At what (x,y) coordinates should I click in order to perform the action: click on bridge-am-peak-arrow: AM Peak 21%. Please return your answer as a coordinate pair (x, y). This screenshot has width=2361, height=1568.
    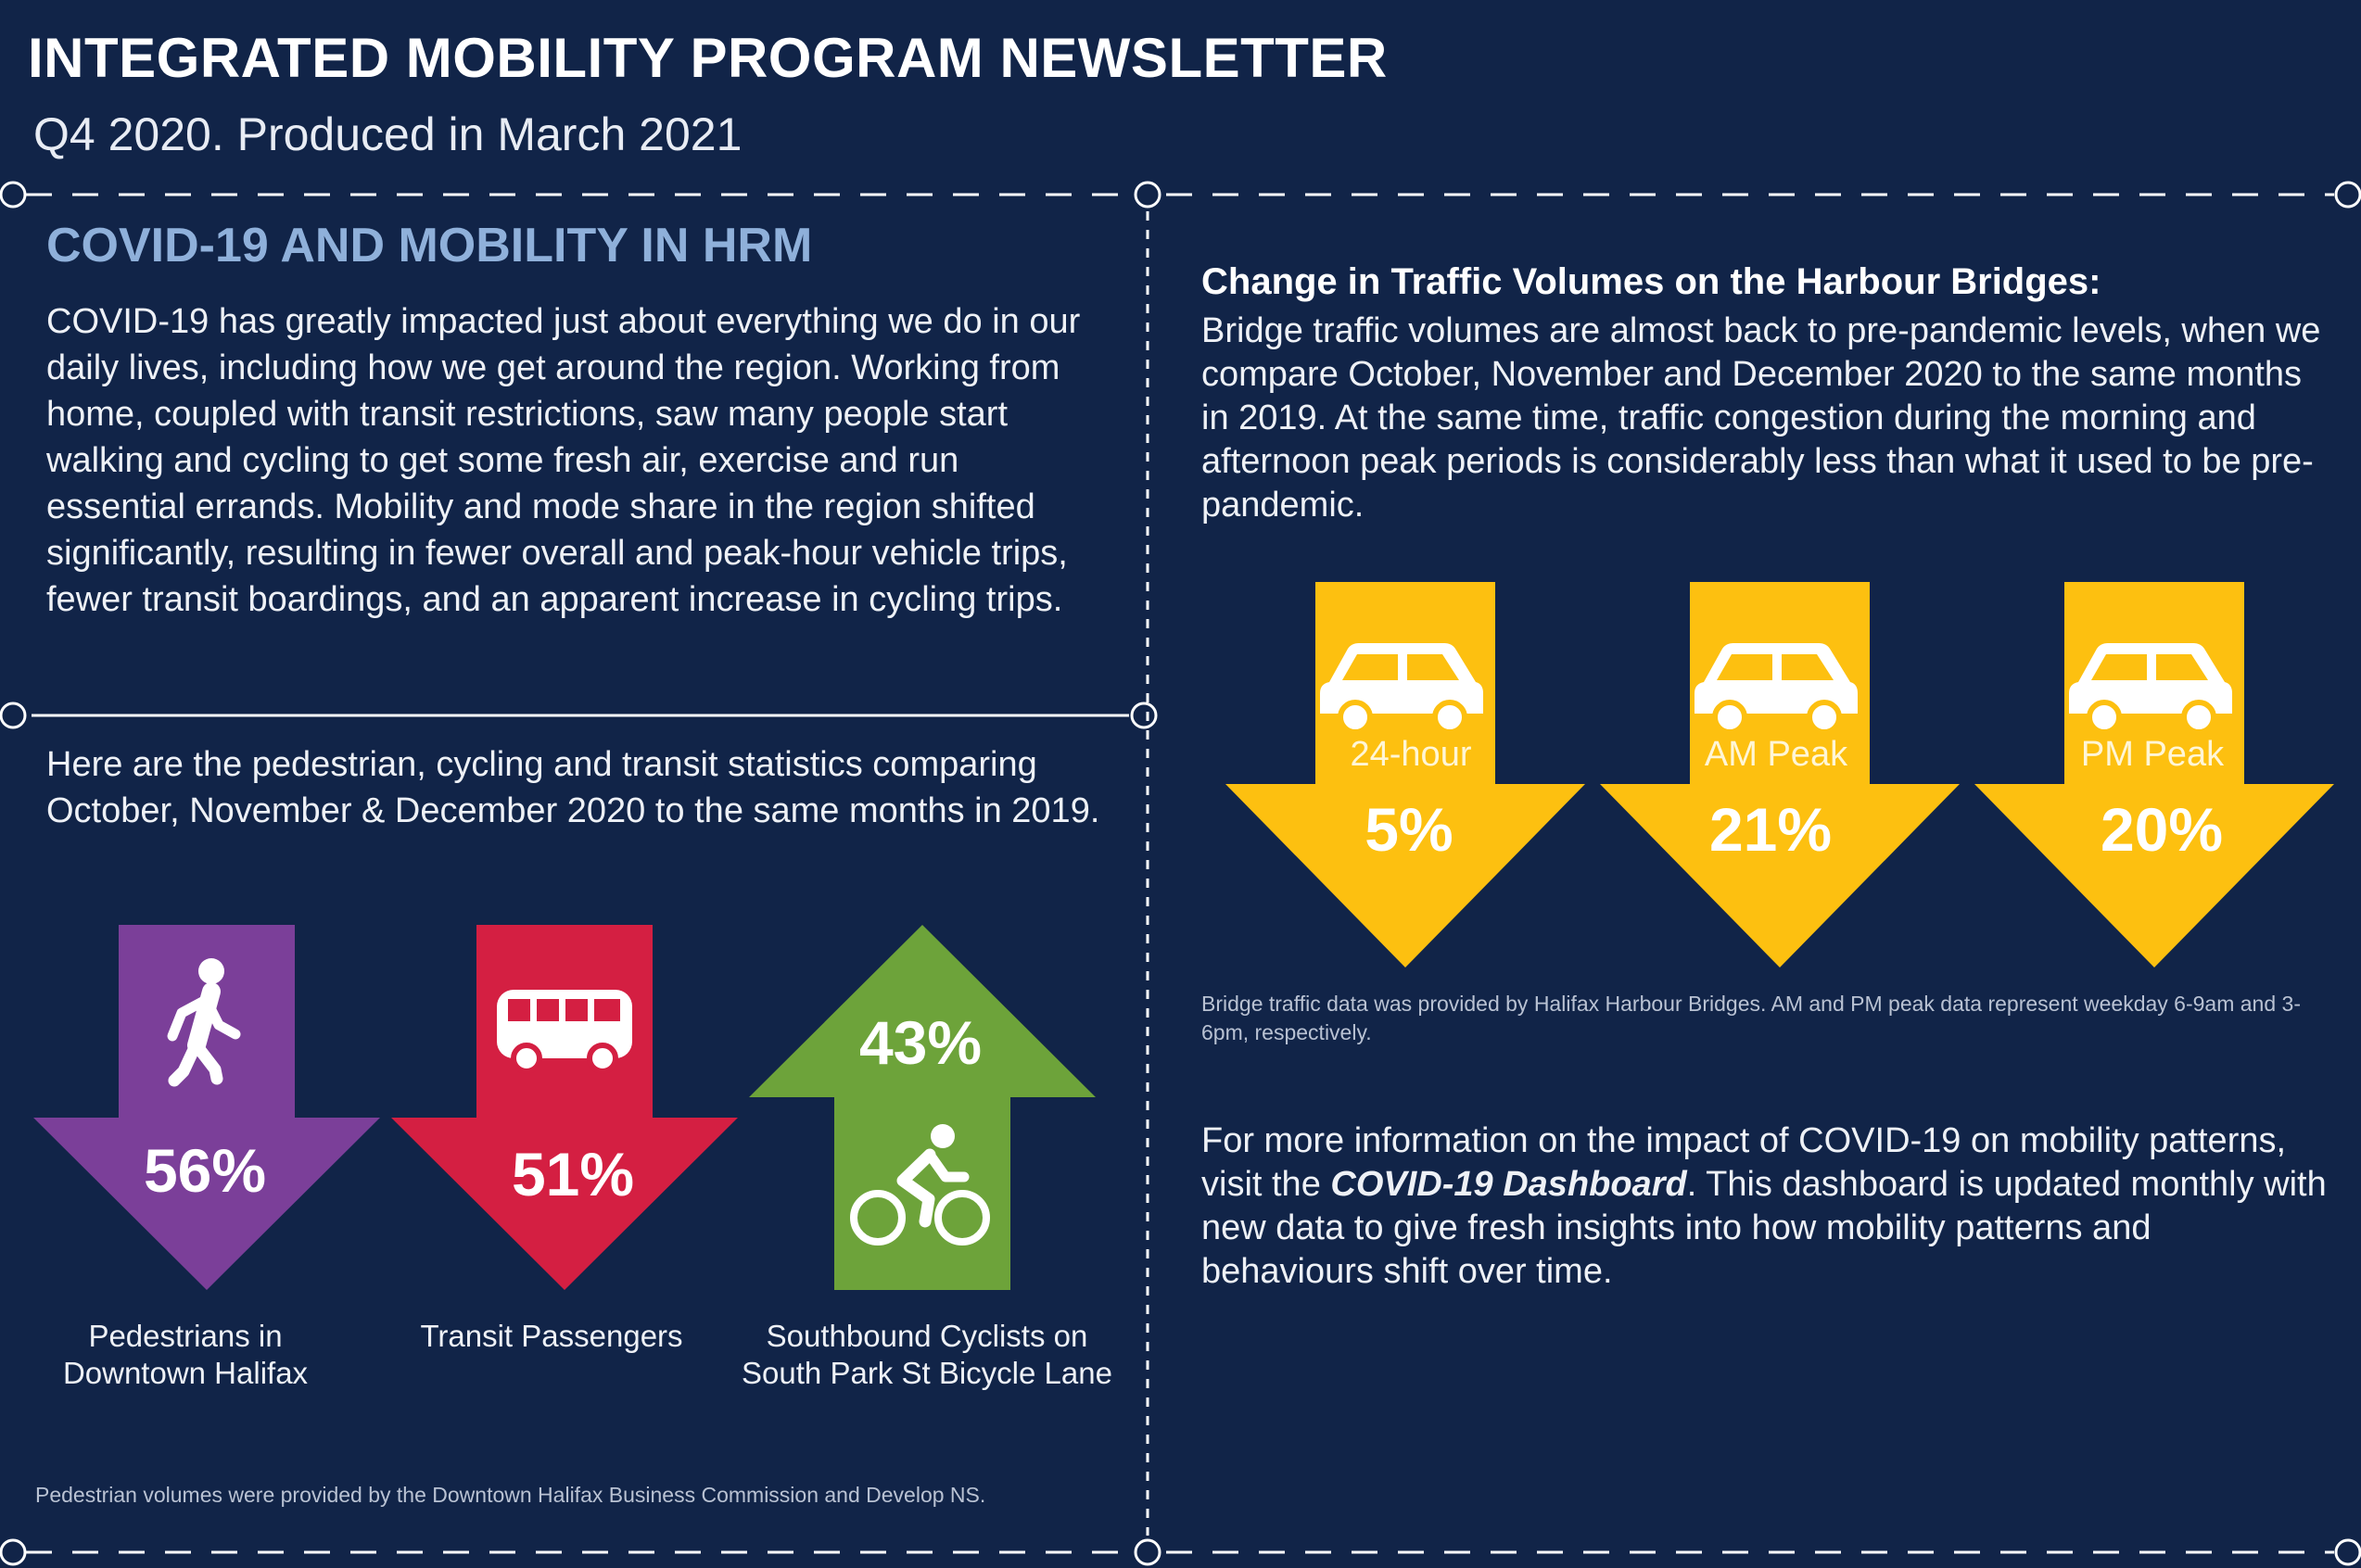
    Looking at the image, I should click on (1780, 774).